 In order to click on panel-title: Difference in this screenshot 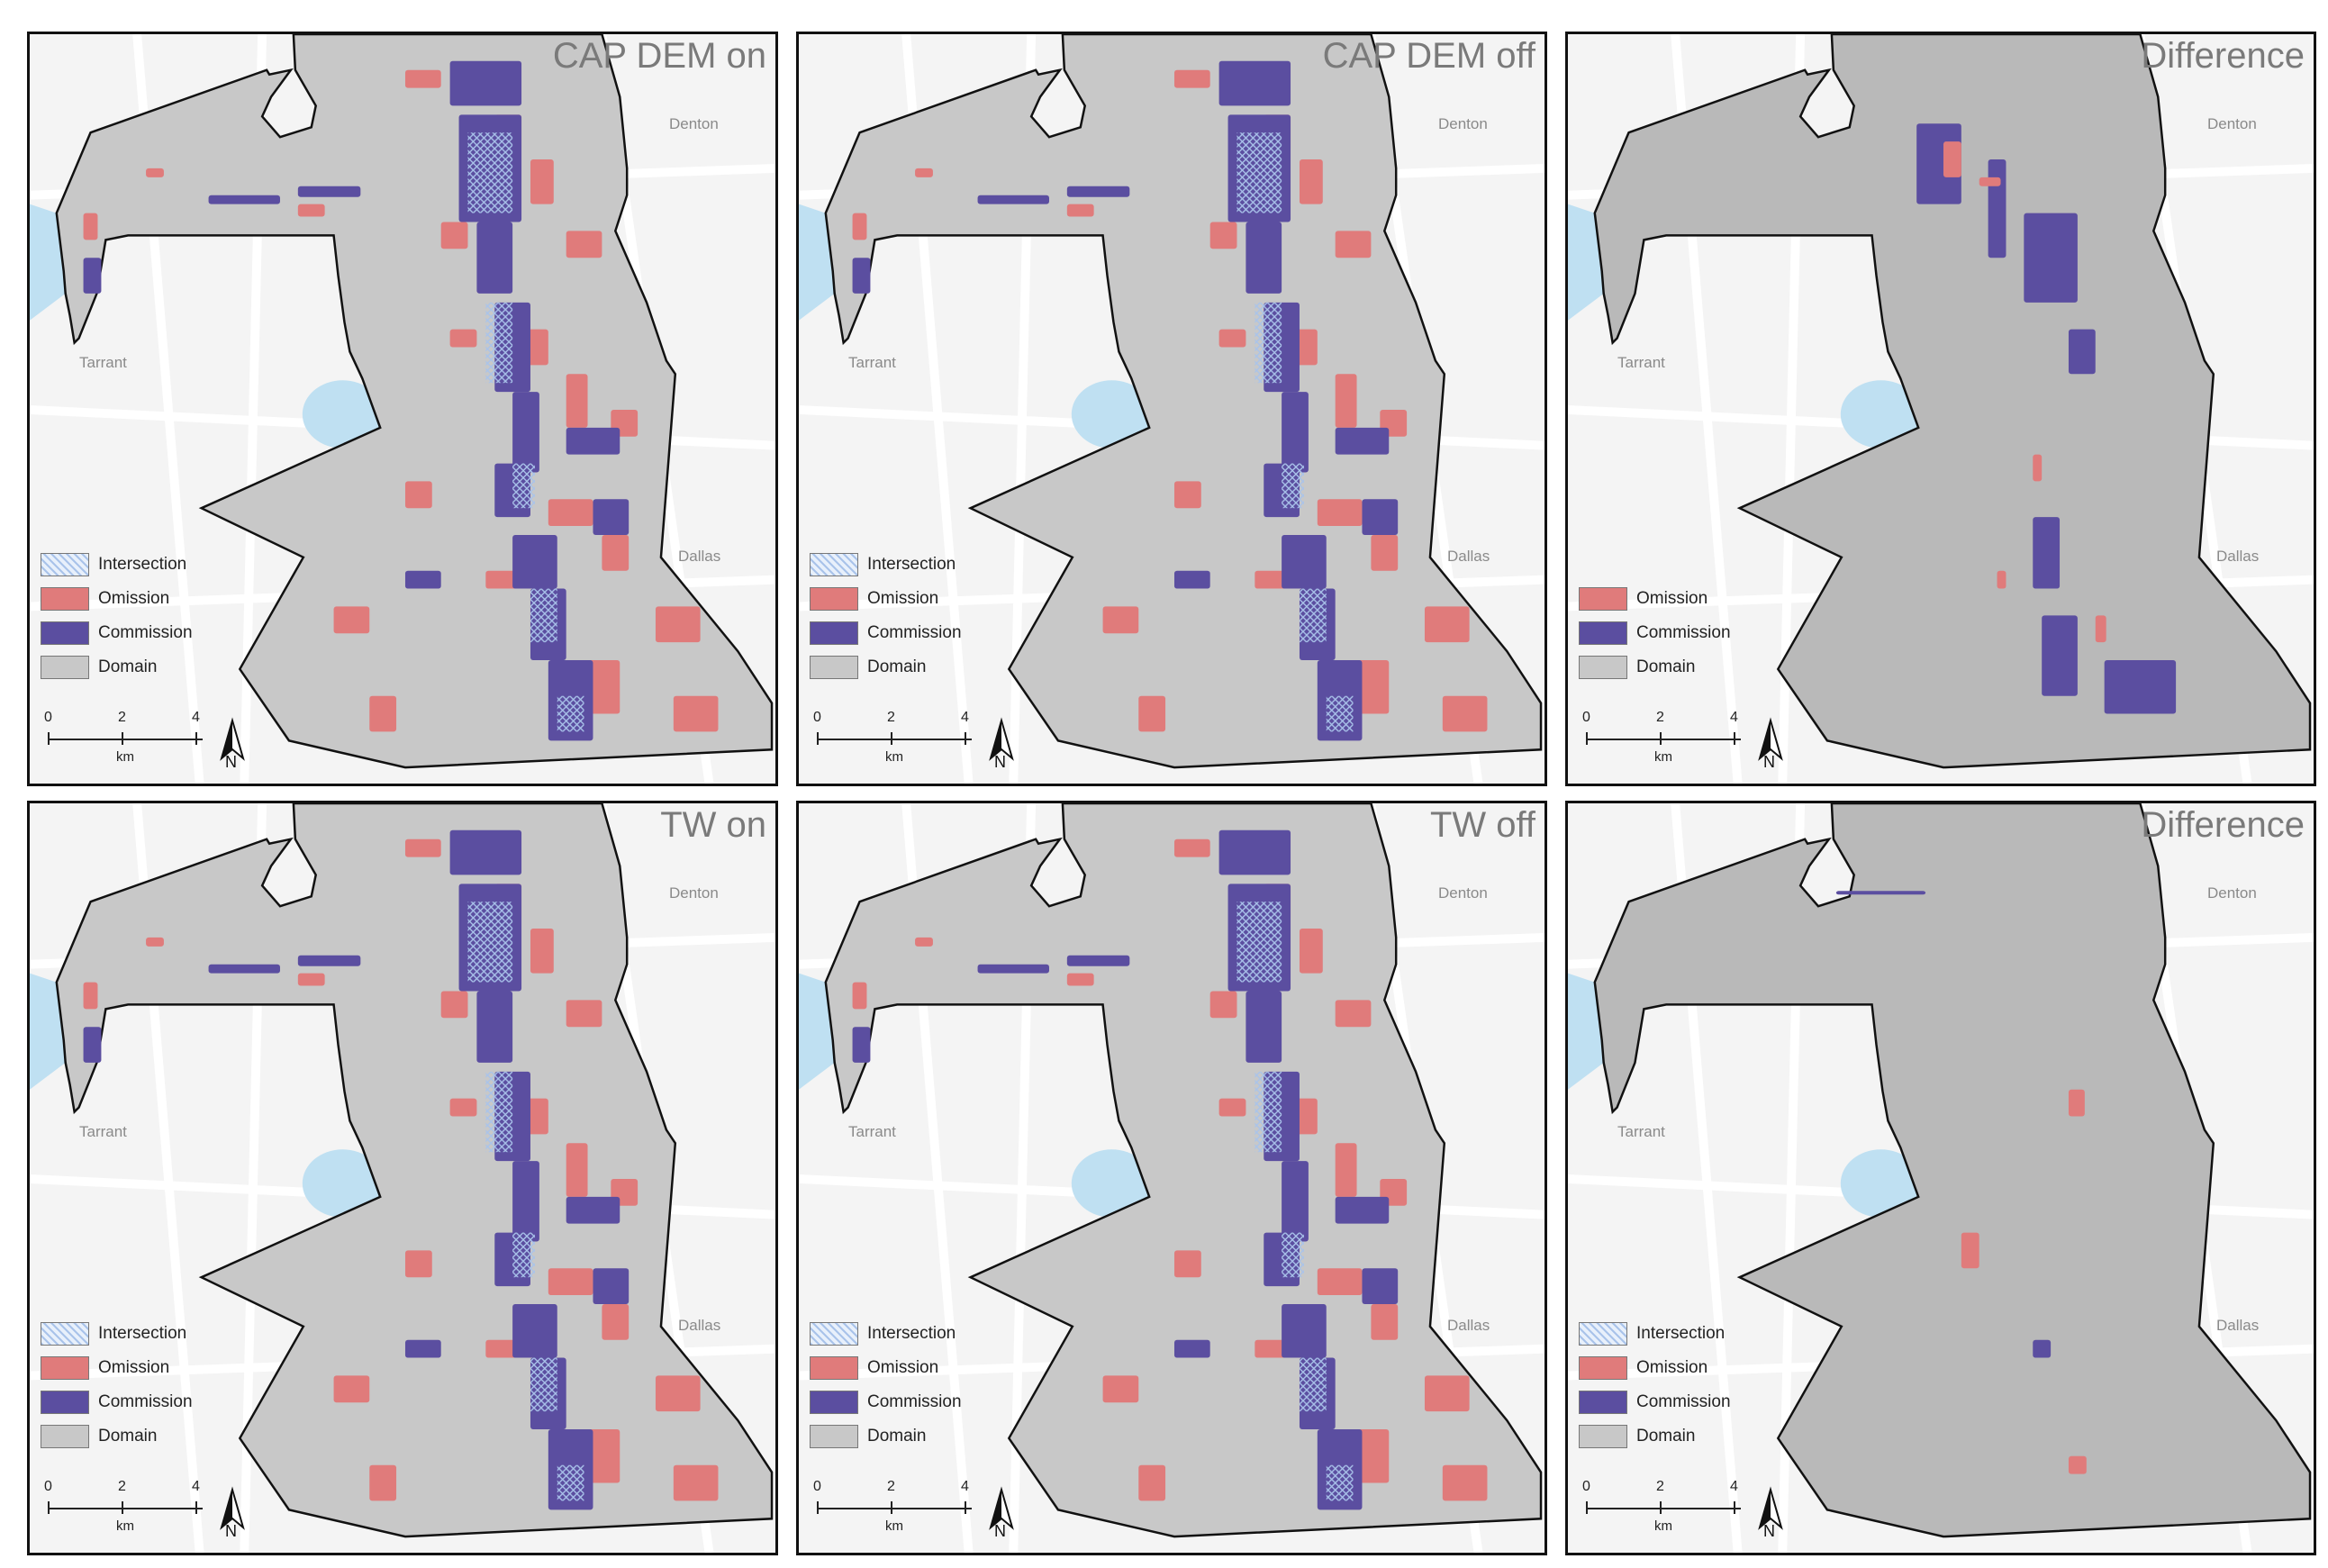, I will do `click(2223, 825)`.